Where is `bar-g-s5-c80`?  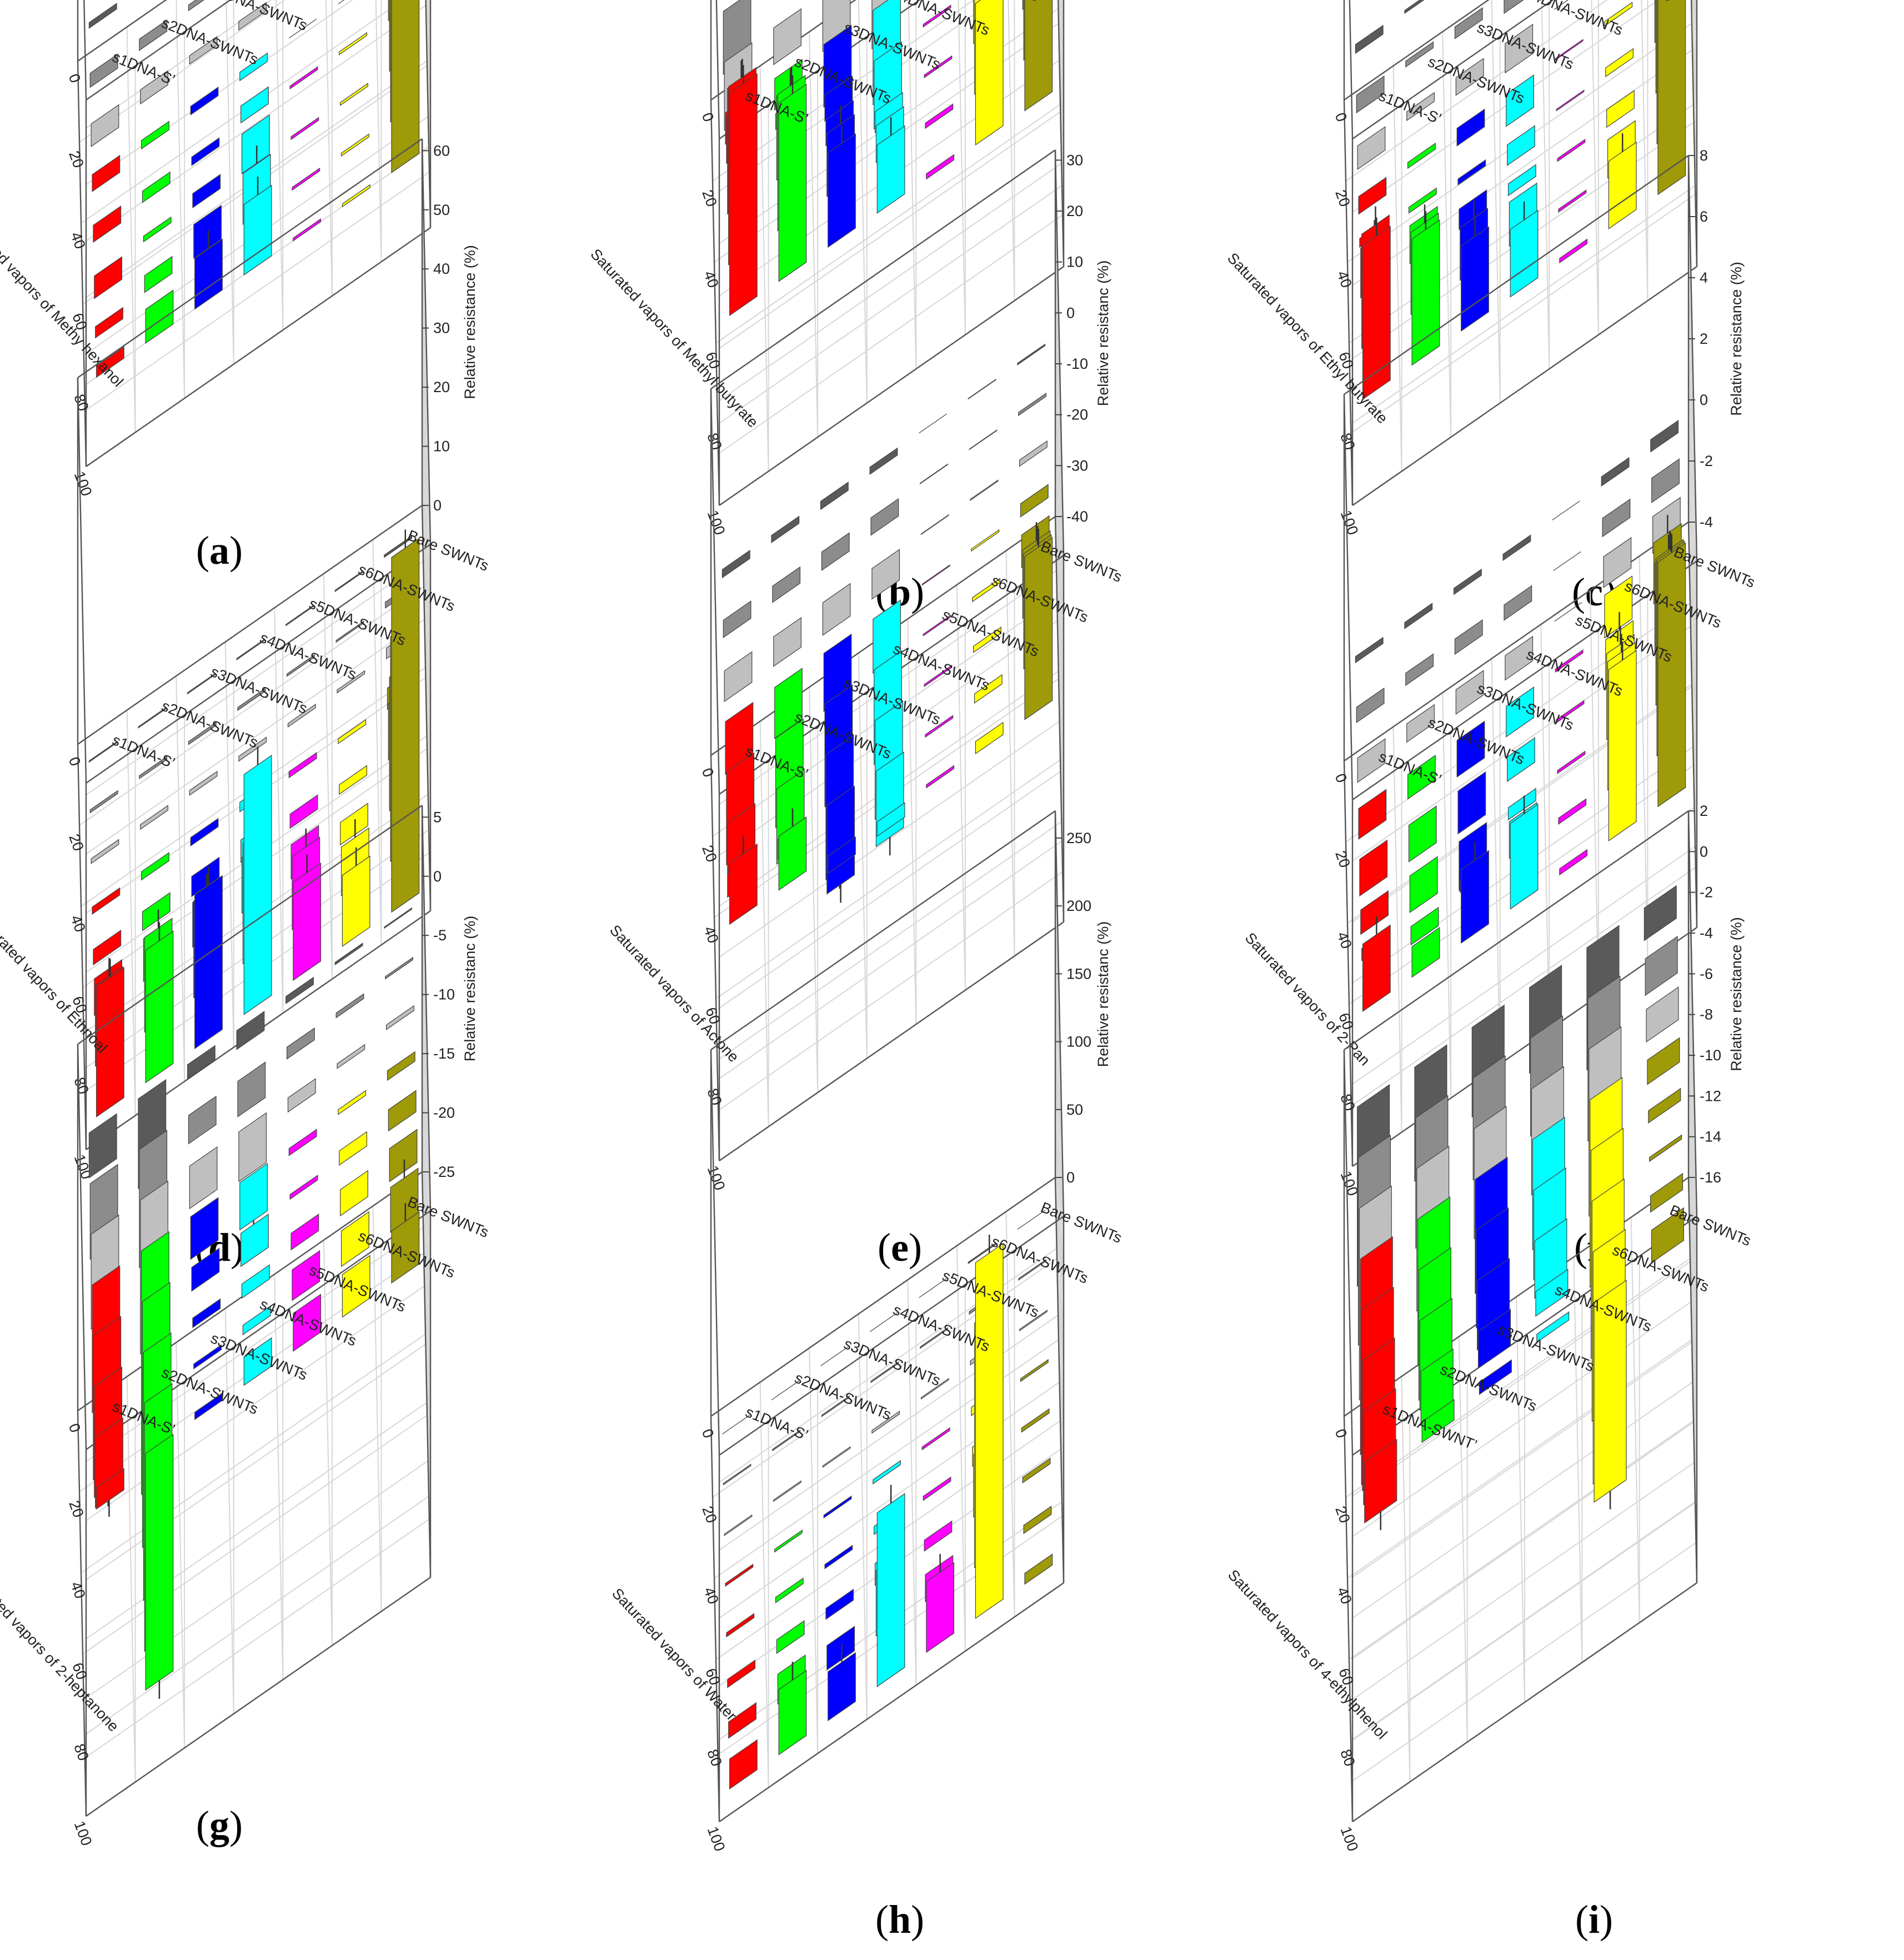
bar-g-s5-c80 is located at coordinates (306, 1276).